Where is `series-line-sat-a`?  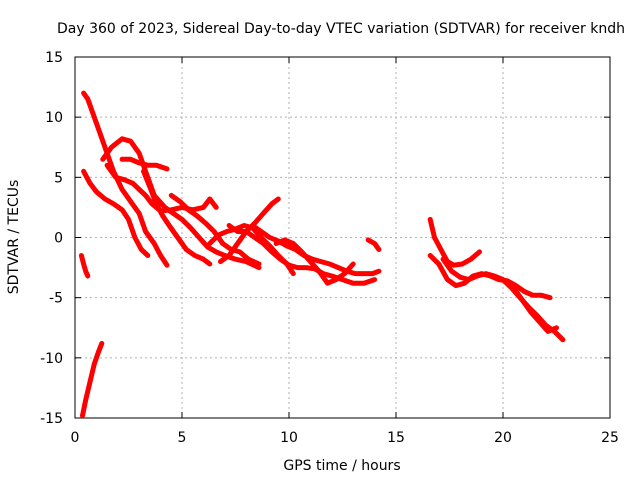 series-line-sat-a is located at coordinates (125, 179).